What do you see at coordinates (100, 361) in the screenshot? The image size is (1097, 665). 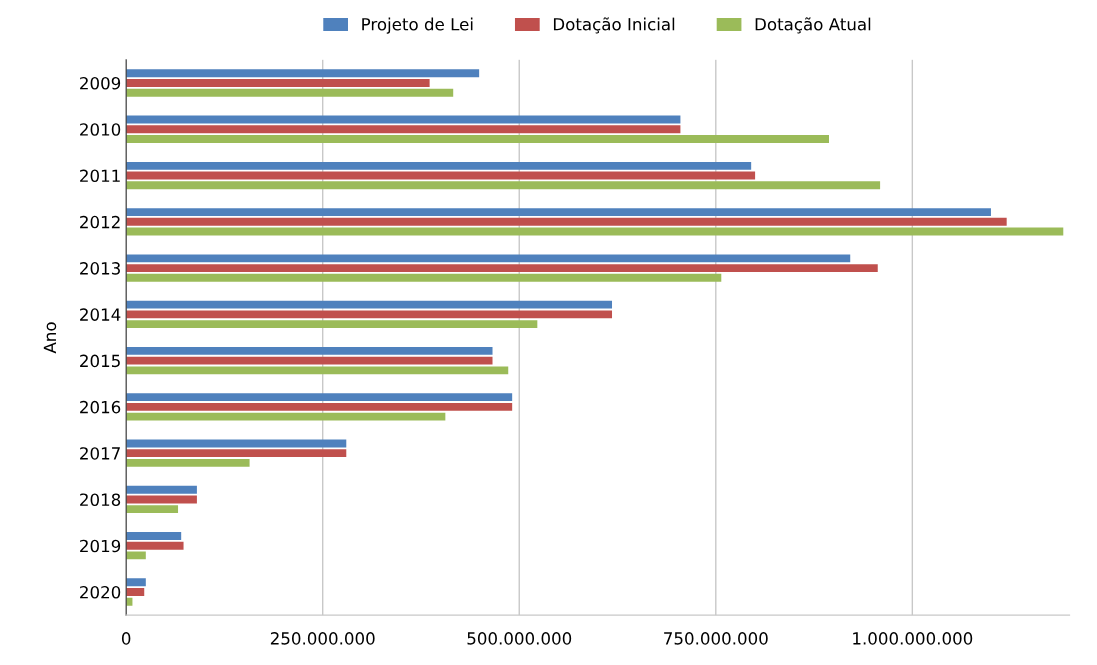 I see `y-tick-label: 2015` at bounding box center [100, 361].